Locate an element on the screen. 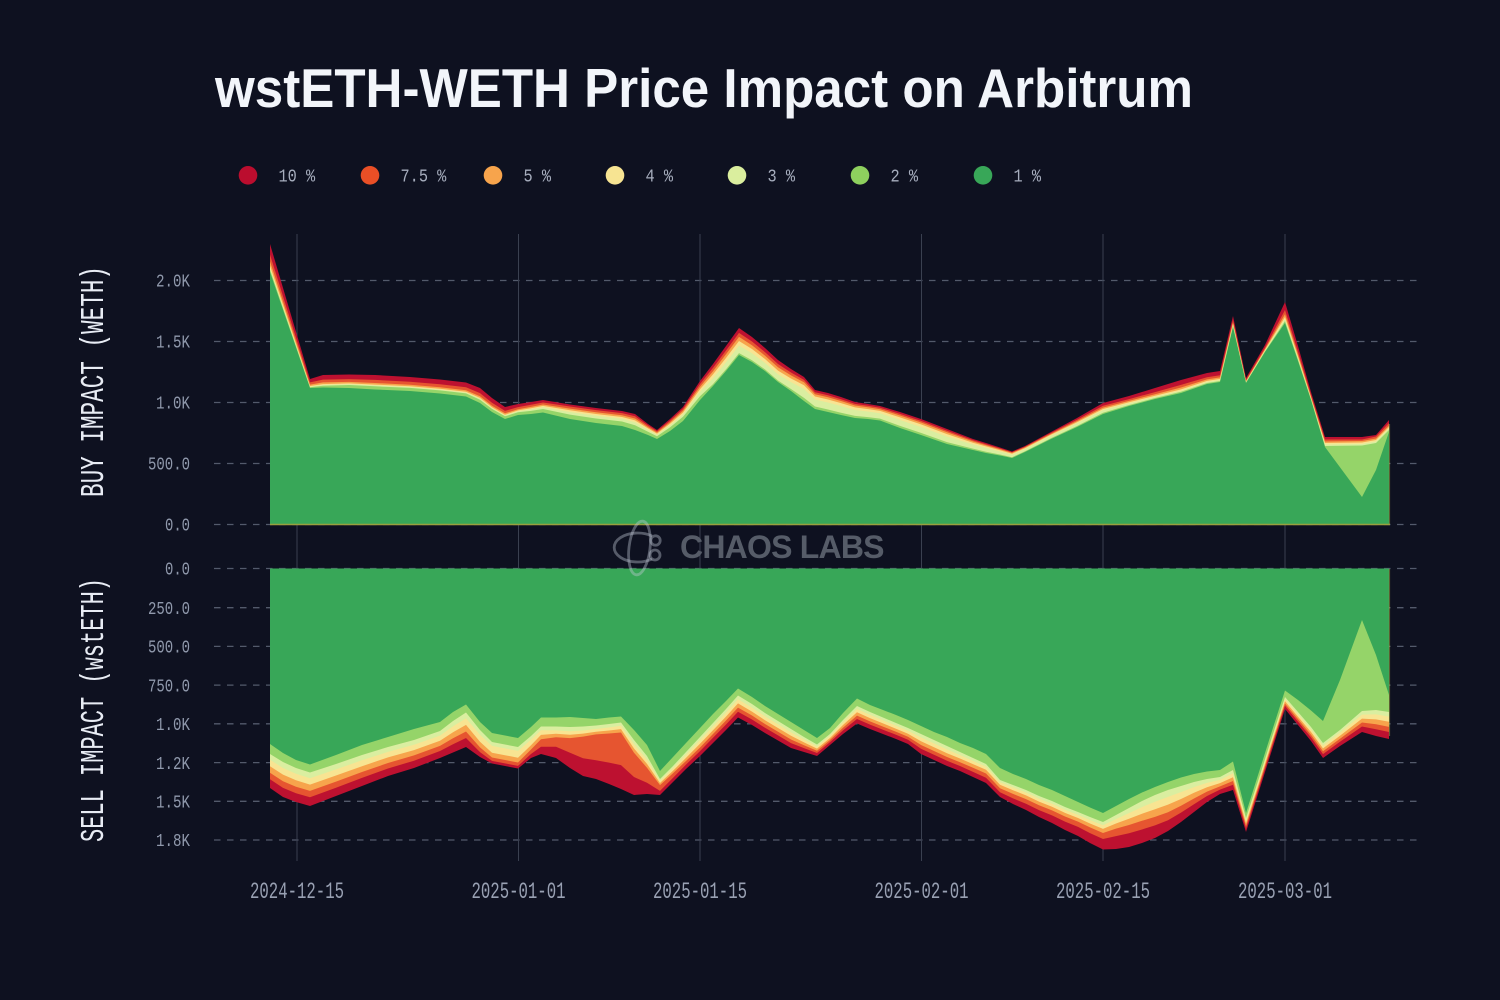  svg-text:wstETH-WETH Price Impact on Ar: wstETH-WETH Price Impact on Arbitrum is located at coordinates (703, 88).